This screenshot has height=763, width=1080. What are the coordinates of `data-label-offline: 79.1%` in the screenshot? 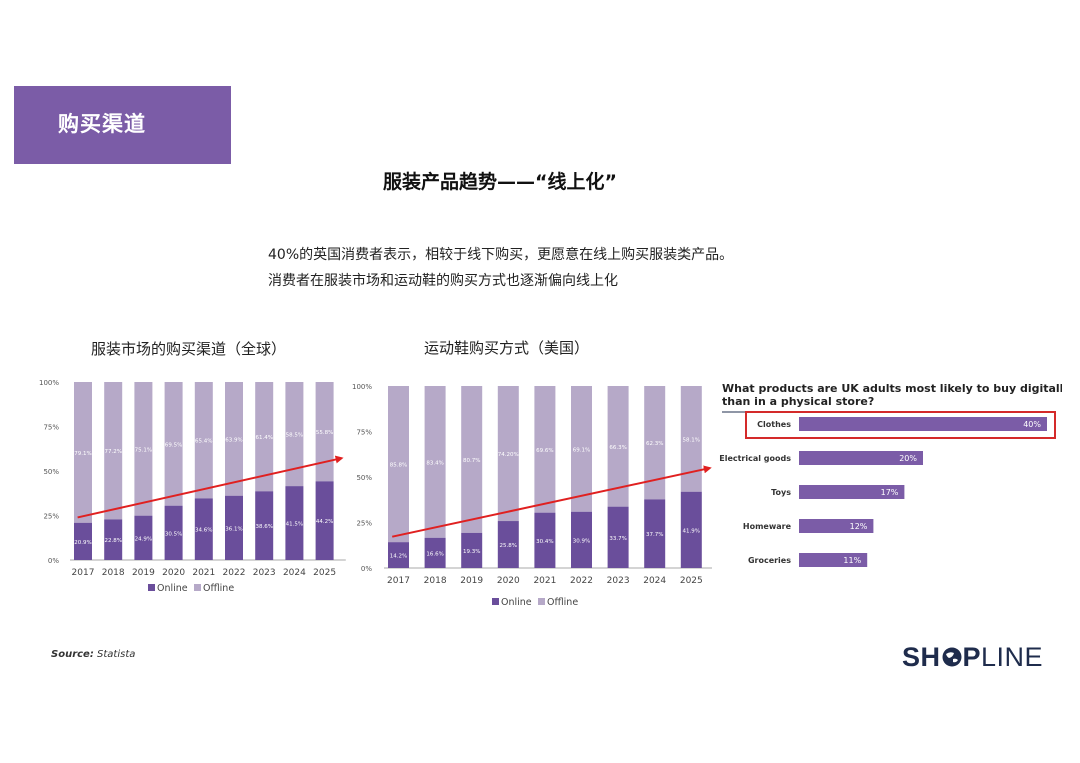 It's located at (82, 454).